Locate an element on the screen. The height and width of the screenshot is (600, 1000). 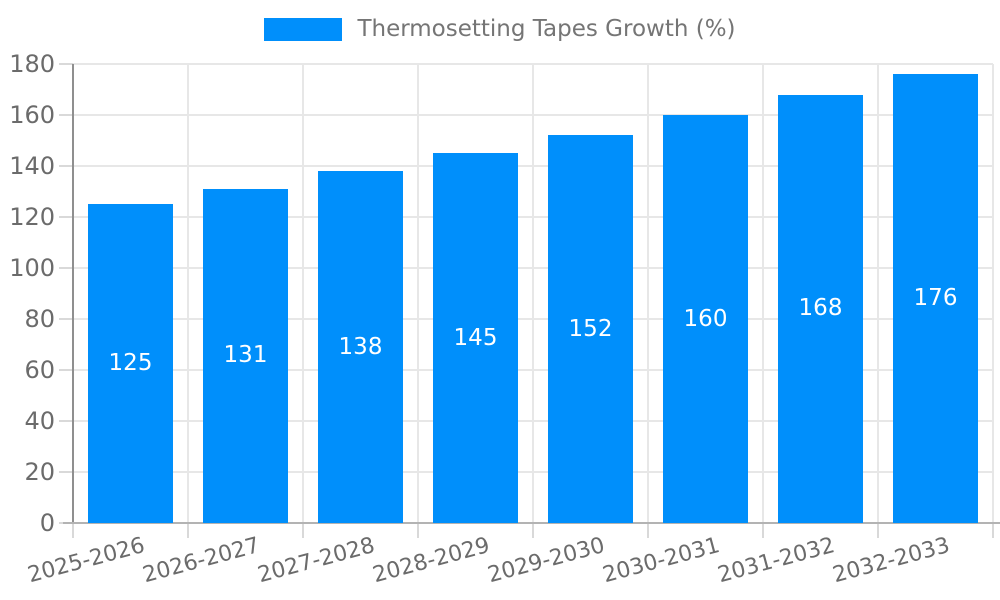
bar-value-label: 168 is located at coordinates (820, 308).